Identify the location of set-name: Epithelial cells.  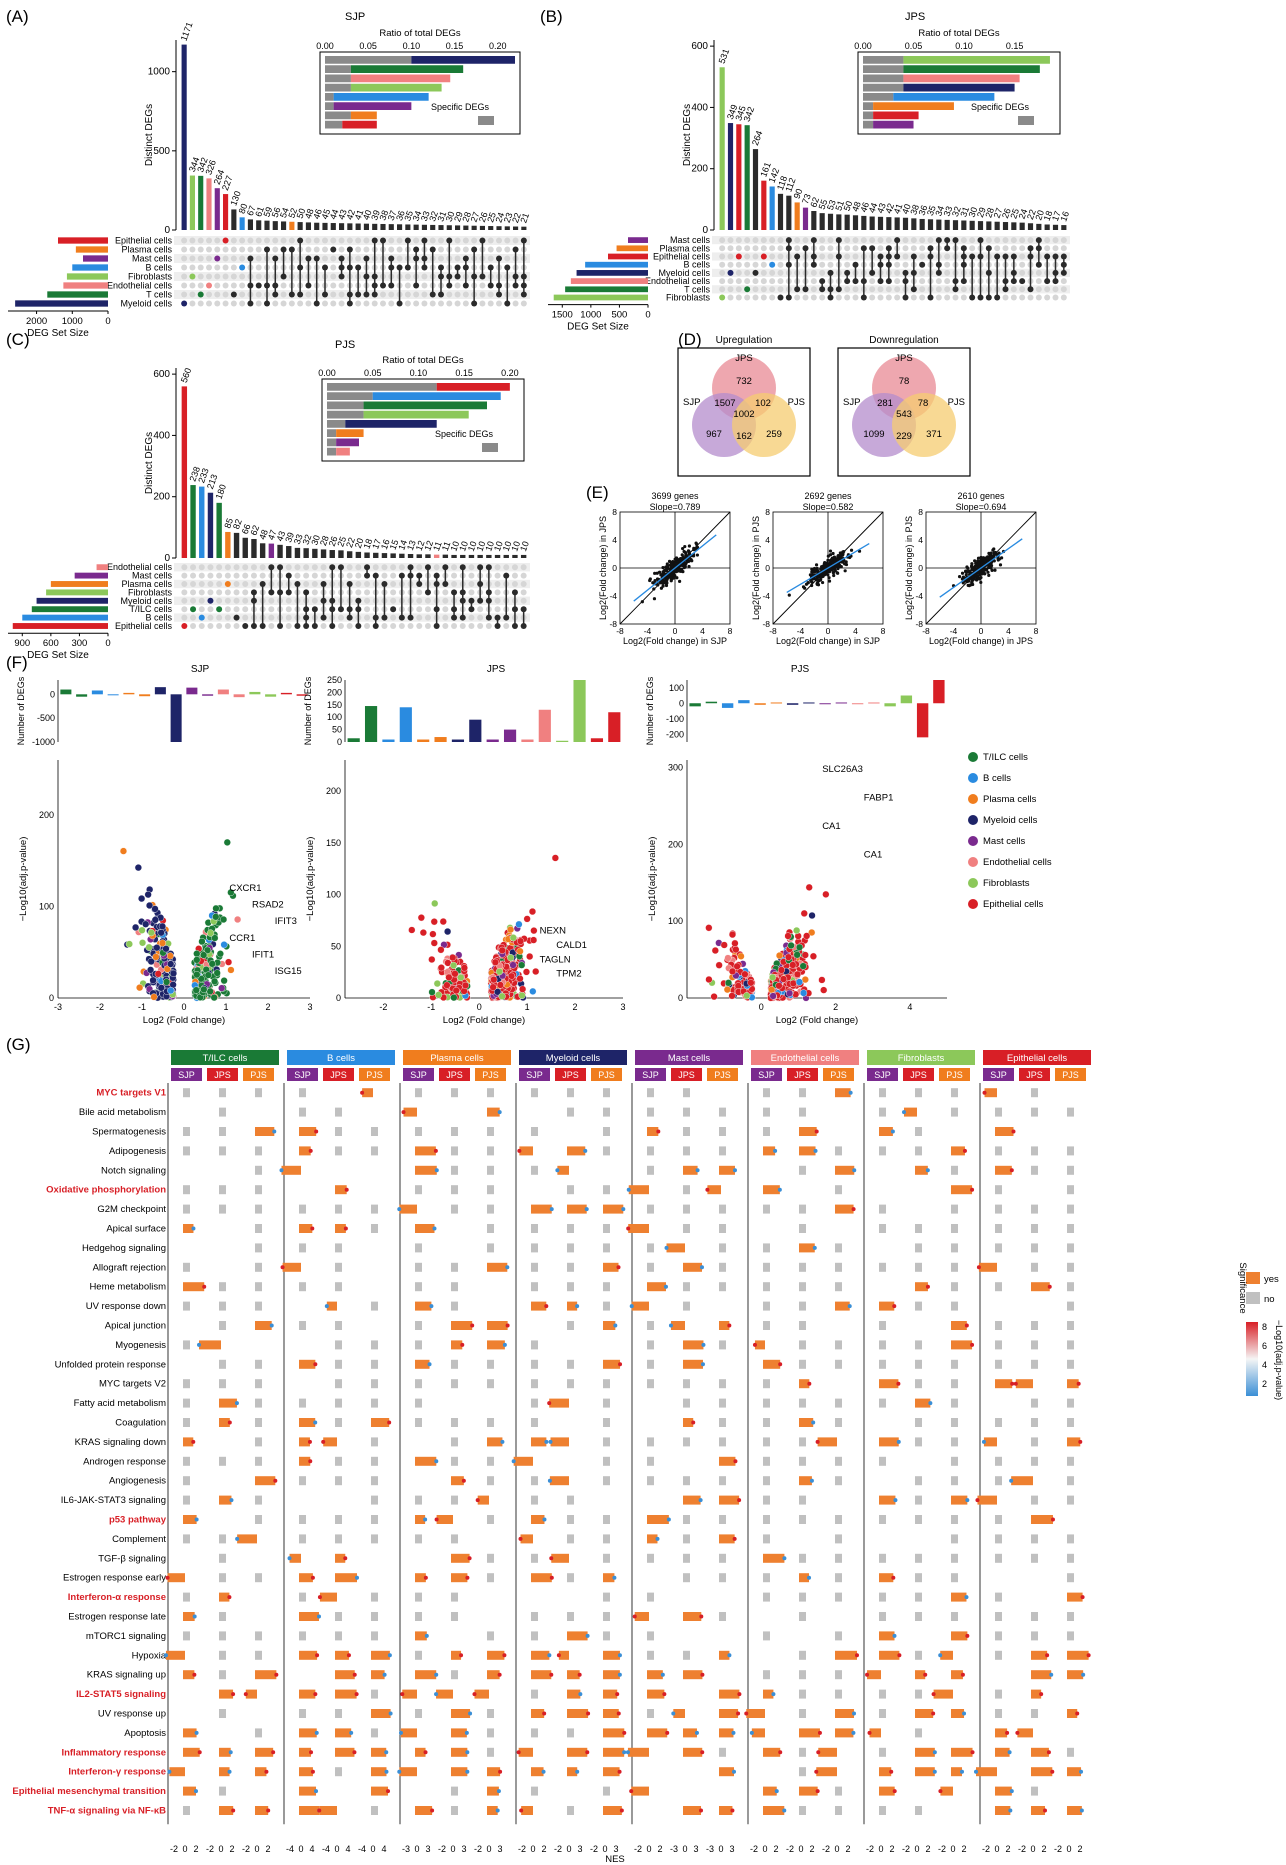
(682, 257).